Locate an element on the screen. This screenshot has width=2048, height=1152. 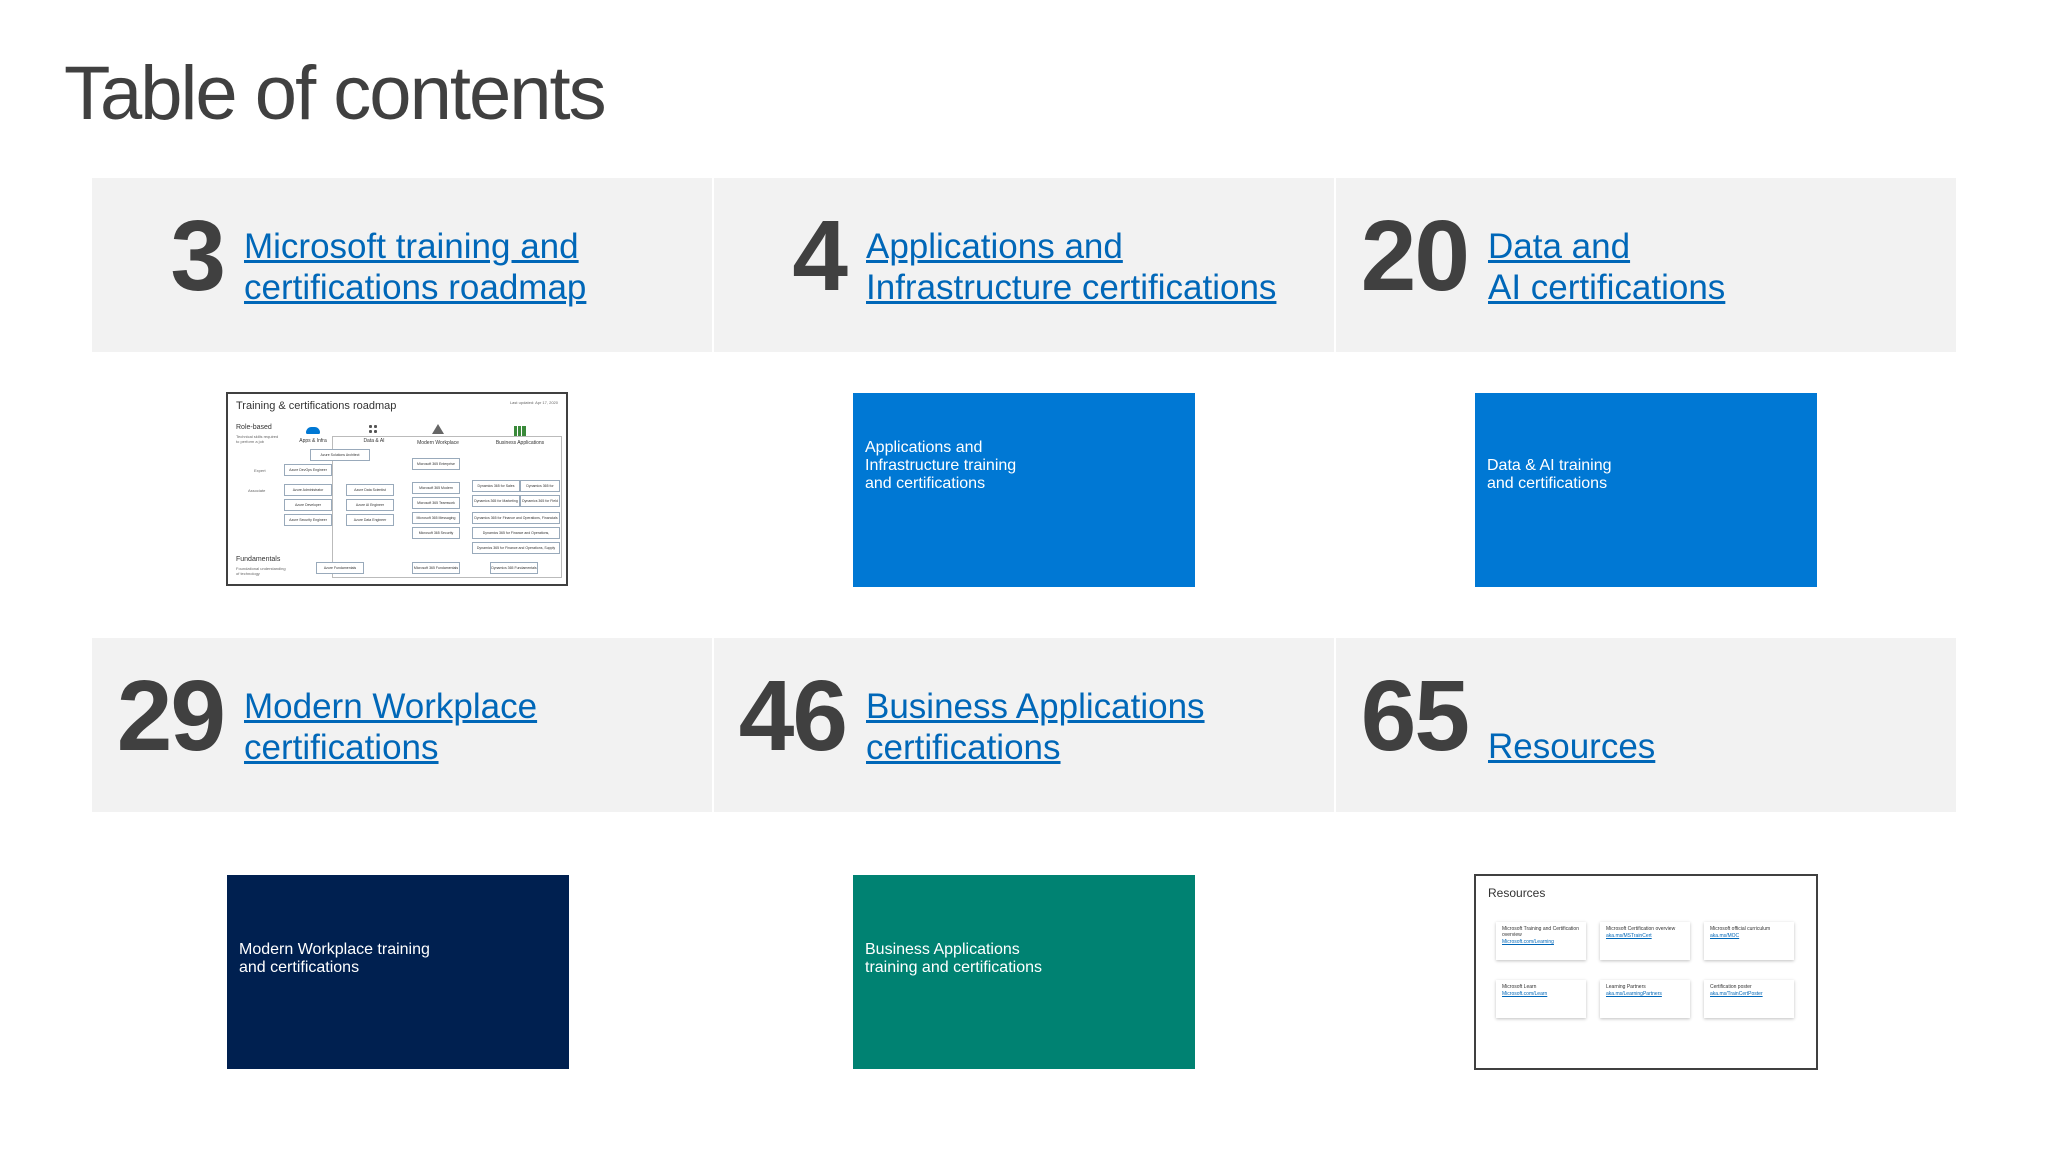
roadmap-box: Azure Developer is located at coordinates (308, 505).